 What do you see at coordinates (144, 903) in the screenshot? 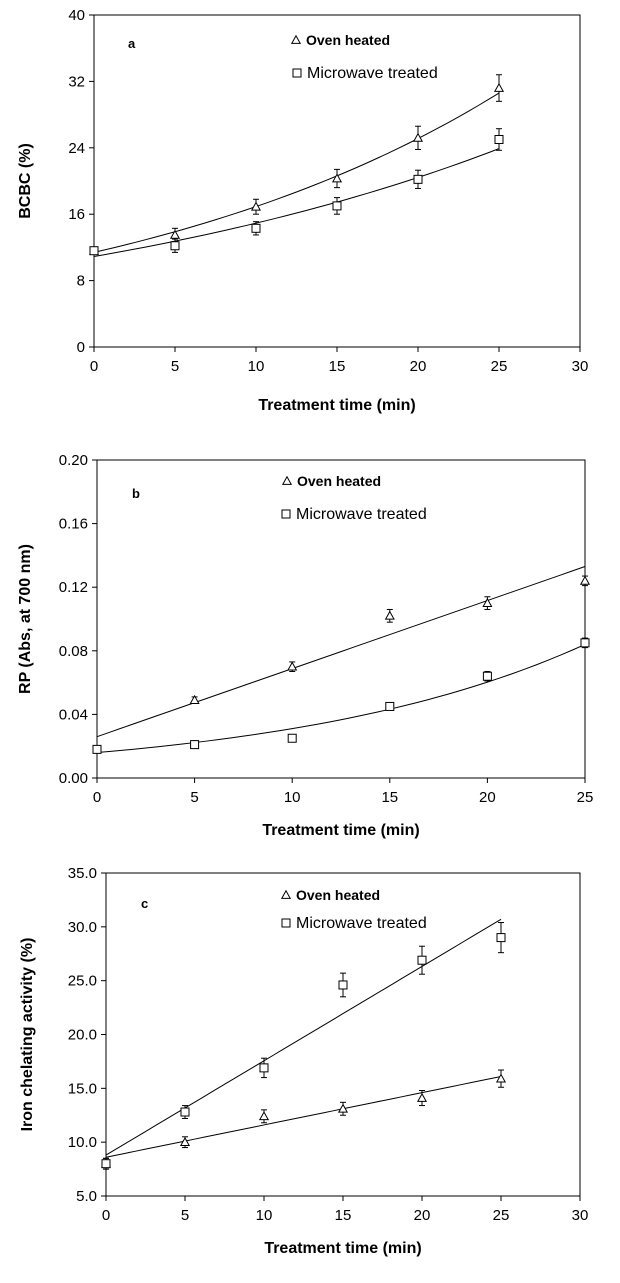
I see `panel-letter: c` at bounding box center [144, 903].